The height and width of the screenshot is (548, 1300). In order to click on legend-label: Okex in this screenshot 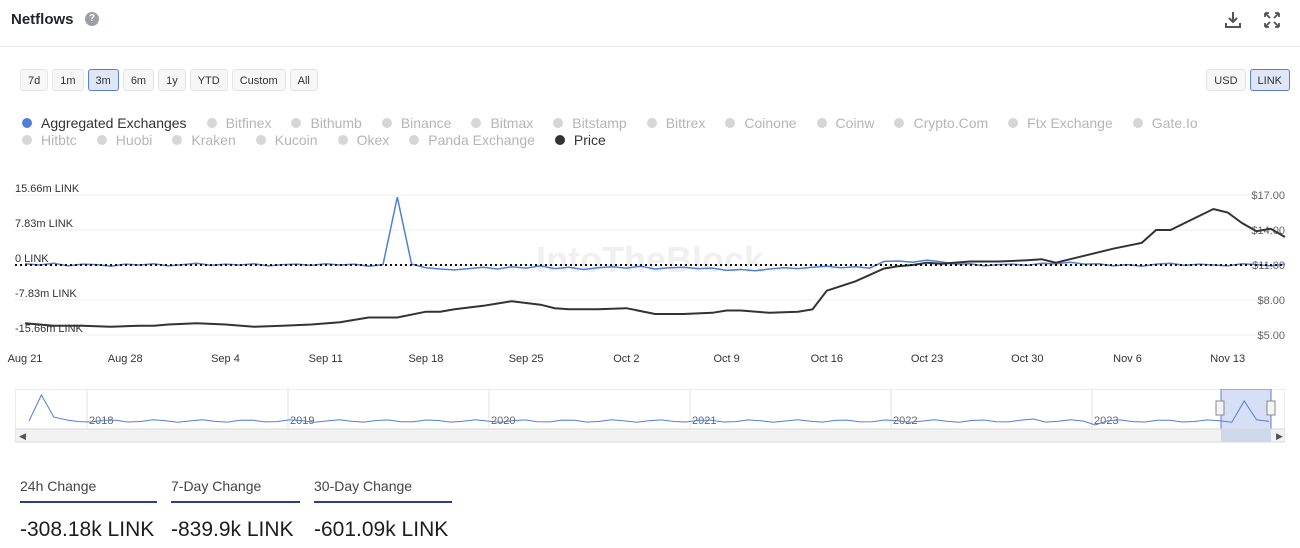, I will do `click(373, 139)`.